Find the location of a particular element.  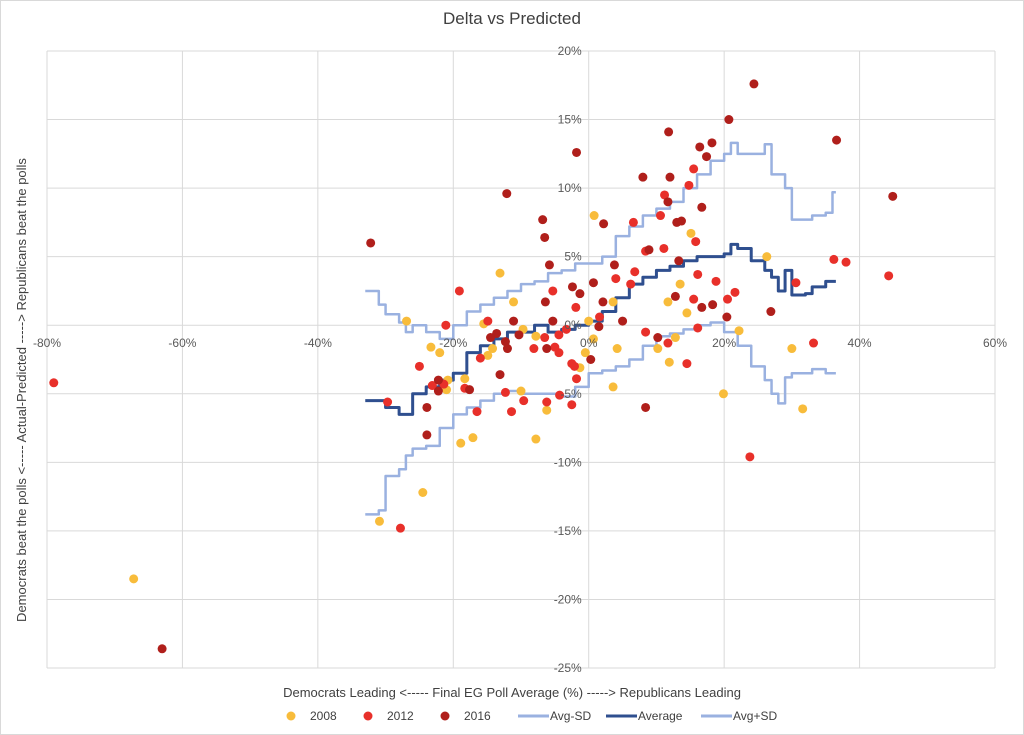

x-tick-label: 0% is located at coordinates (589, 343).